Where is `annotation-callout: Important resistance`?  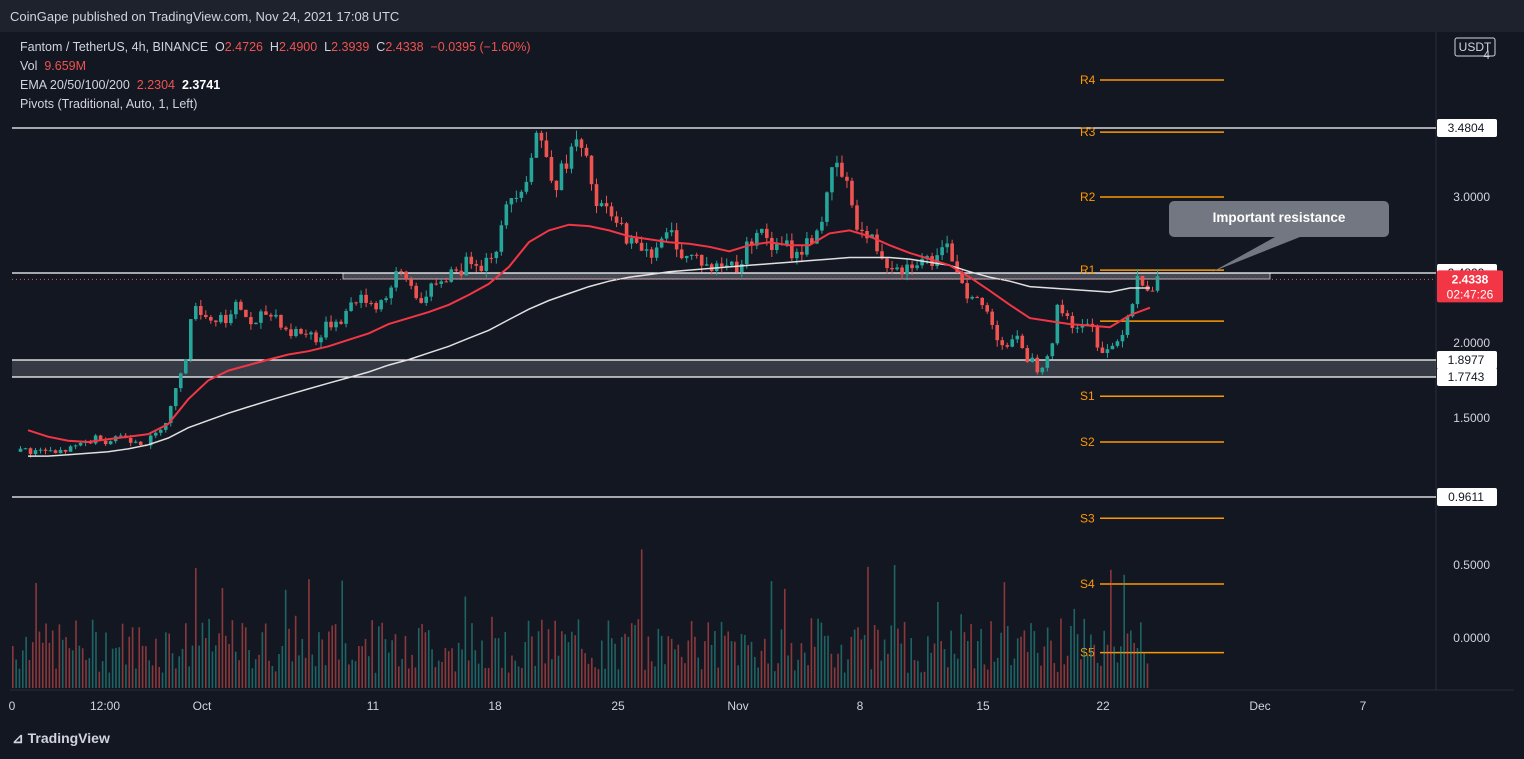
annotation-callout: Important resistance is located at coordinates (1279, 219).